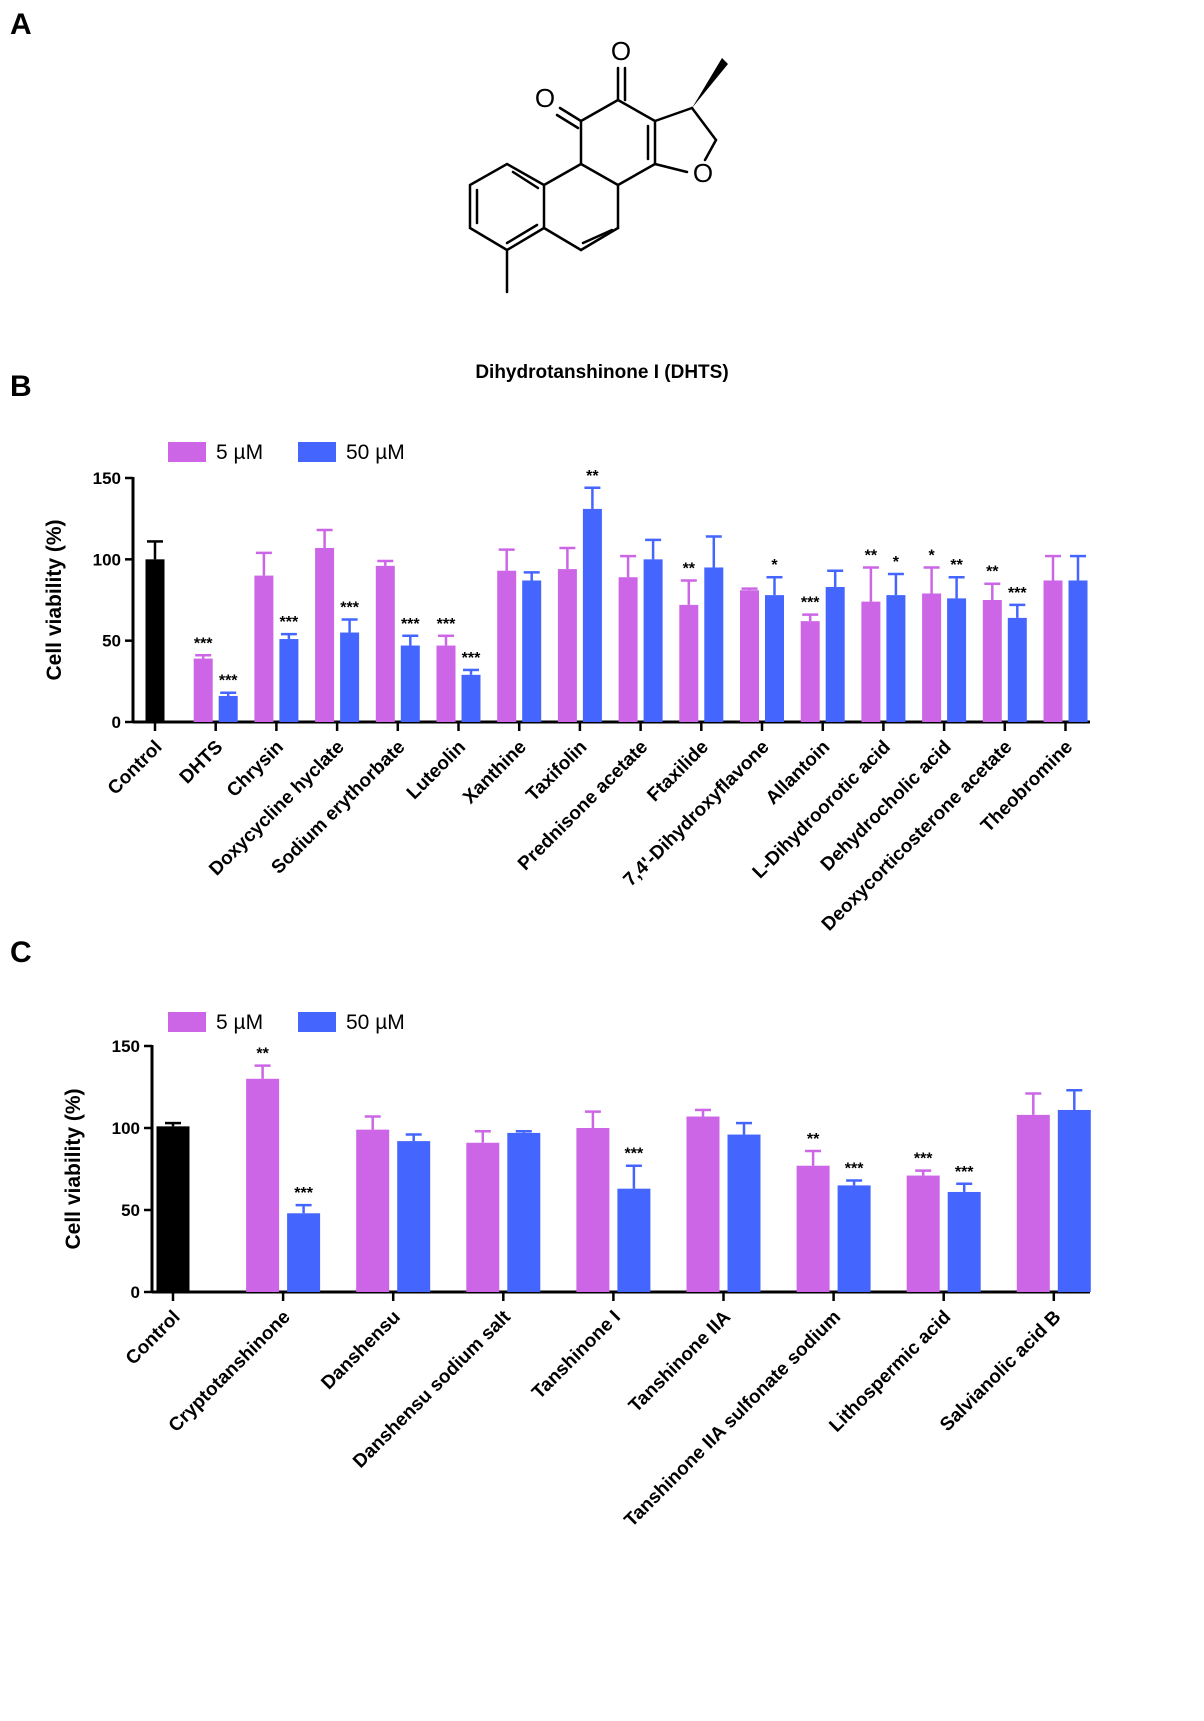 The height and width of the screenshot is (1721, 1204). Describe the element at coordinates (360, 1350) in the screenshot. I see `x-tick-label: Danshensu` at that location.